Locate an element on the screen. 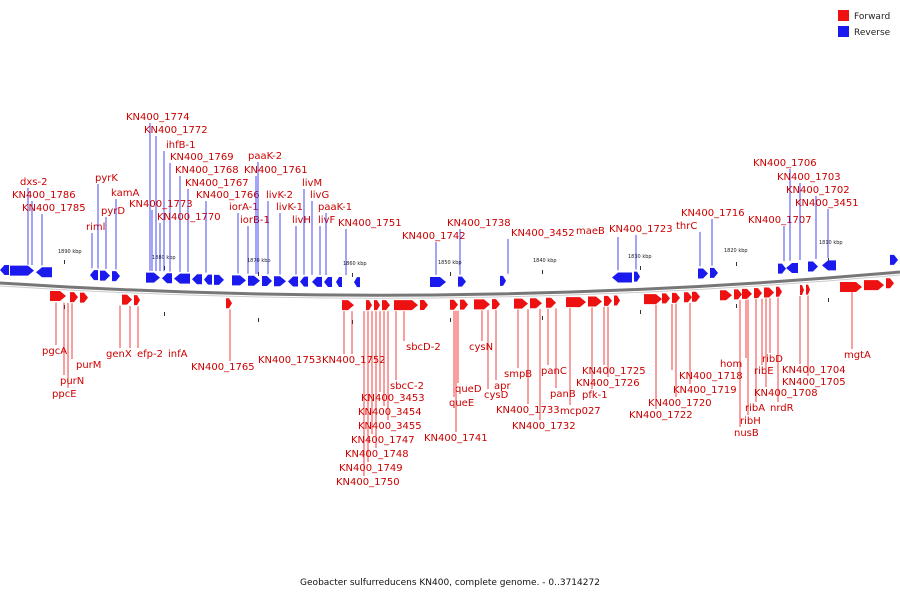 Image resolution: width=900 pixels, height=600 pixels. forward-gene-label: KN400_1747 is located at coordinates (383, 440).